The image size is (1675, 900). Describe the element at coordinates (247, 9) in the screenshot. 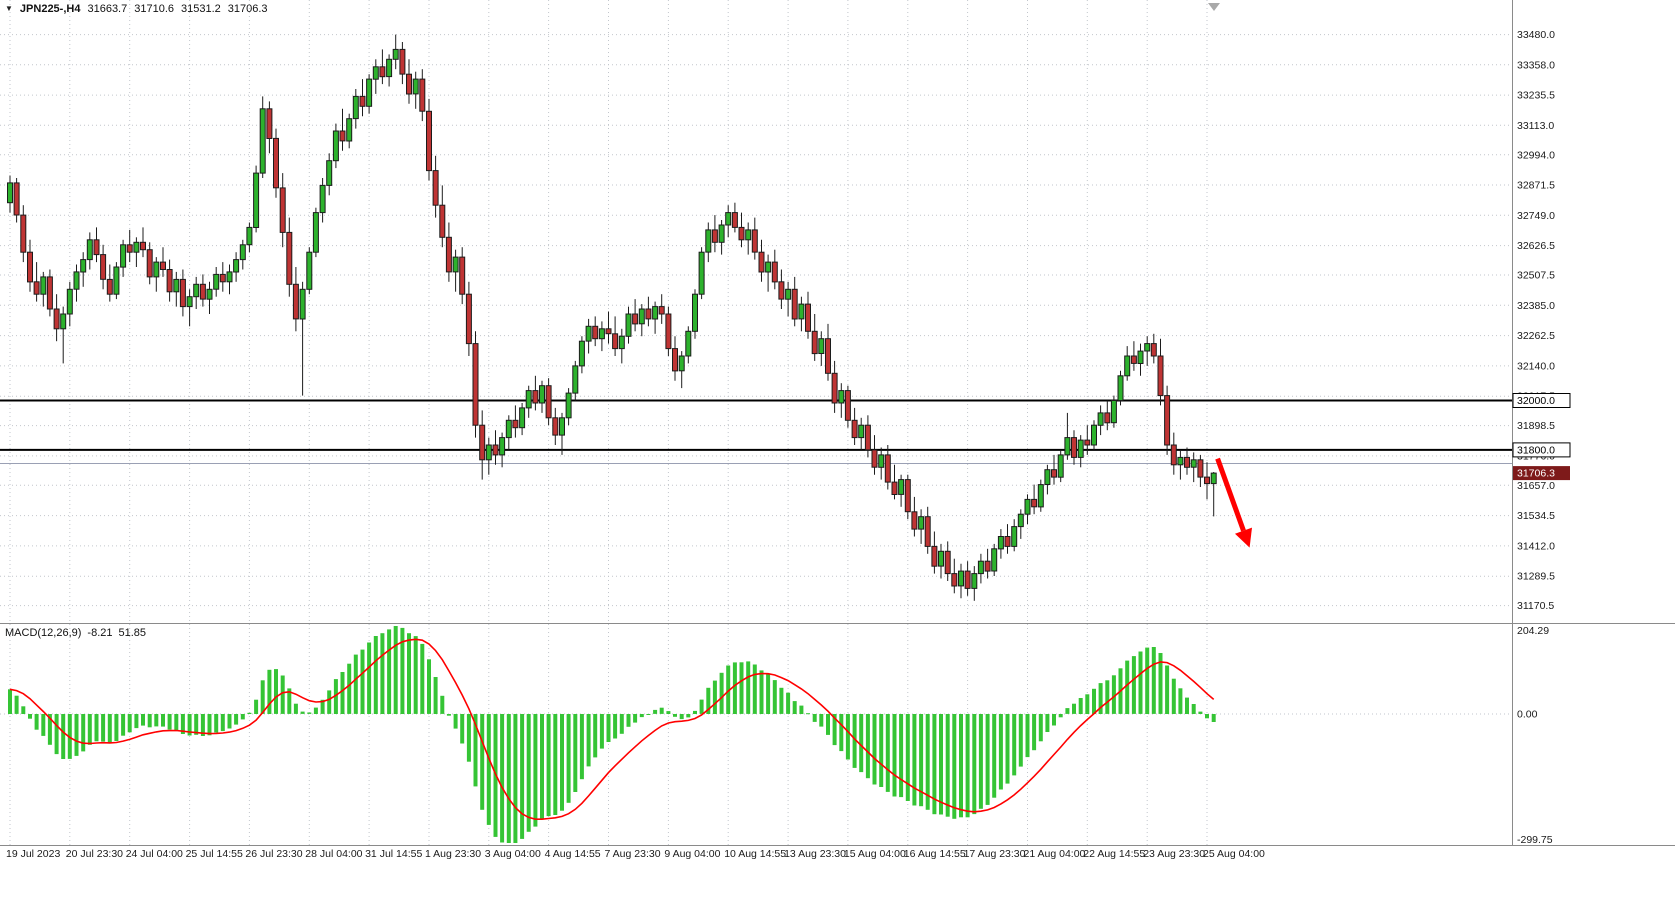

I see `quote-close: 31706.3` at that location.